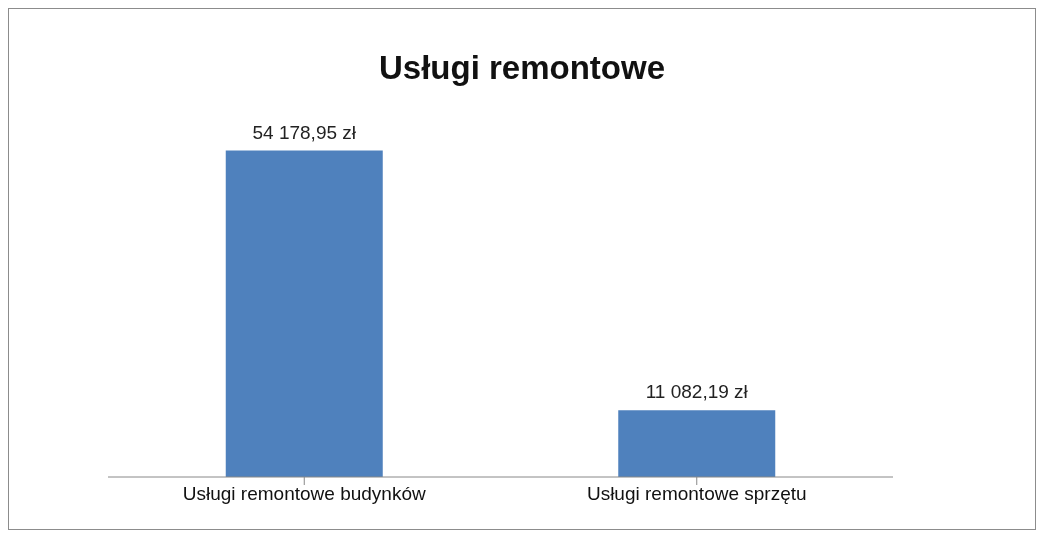 This screenshot has width=1044, height=534. Describe the element at coordinates (304, 494) in the screenshot. I see `x-tick-label: Usługi remontowe budynków` at that location.